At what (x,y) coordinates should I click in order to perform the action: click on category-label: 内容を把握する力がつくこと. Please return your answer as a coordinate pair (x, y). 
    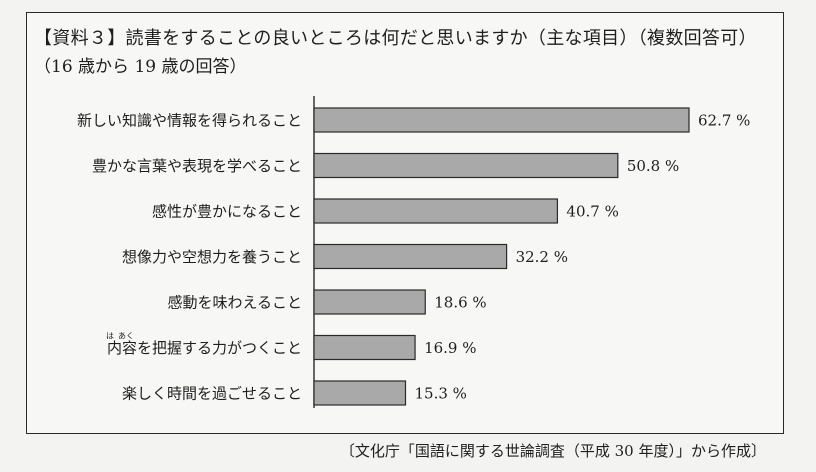
    Looking at the image, I should click on (204, 348).